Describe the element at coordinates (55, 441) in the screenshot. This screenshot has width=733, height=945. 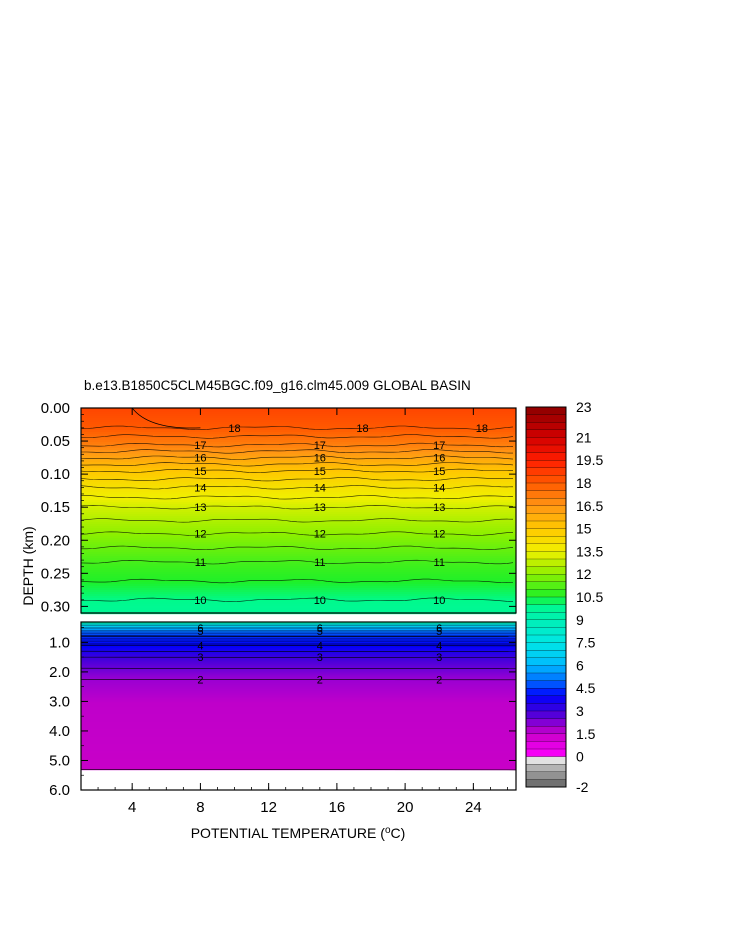
I see `y-tick-label: 0.05` at that location.